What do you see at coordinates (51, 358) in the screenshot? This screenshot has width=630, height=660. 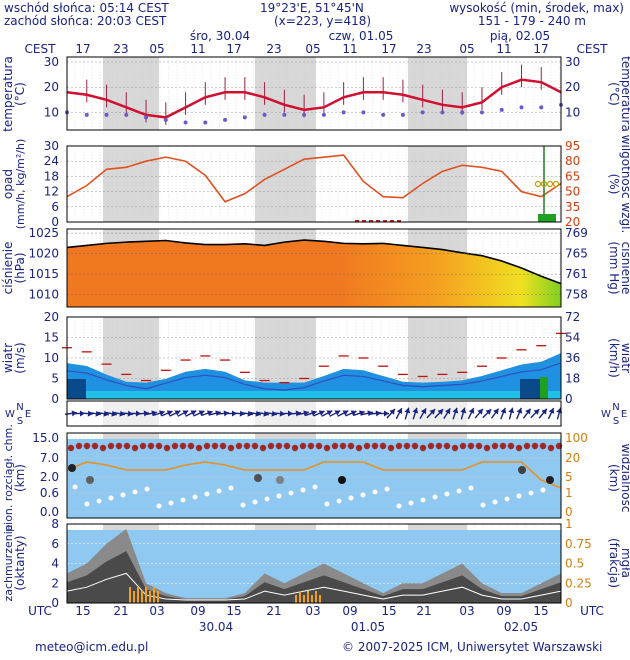 I see `wind-tick-left: 10` at bounding box center [51, 358].